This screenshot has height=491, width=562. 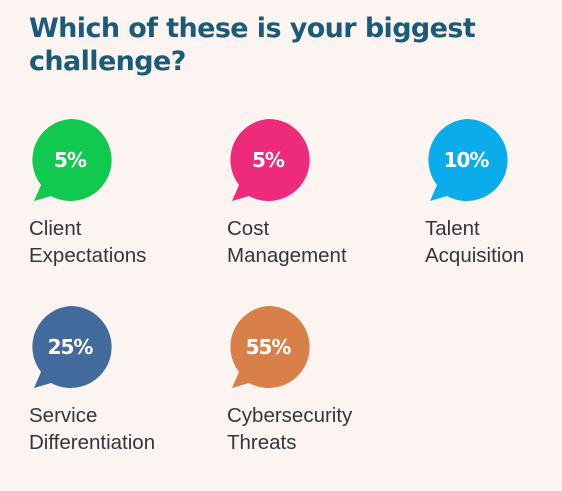 What do you see at coordinates (317, 192) in the screenshot?
I see `challenge-item-cost-management: 5% Cost Management` at bounding box center [317, 192].